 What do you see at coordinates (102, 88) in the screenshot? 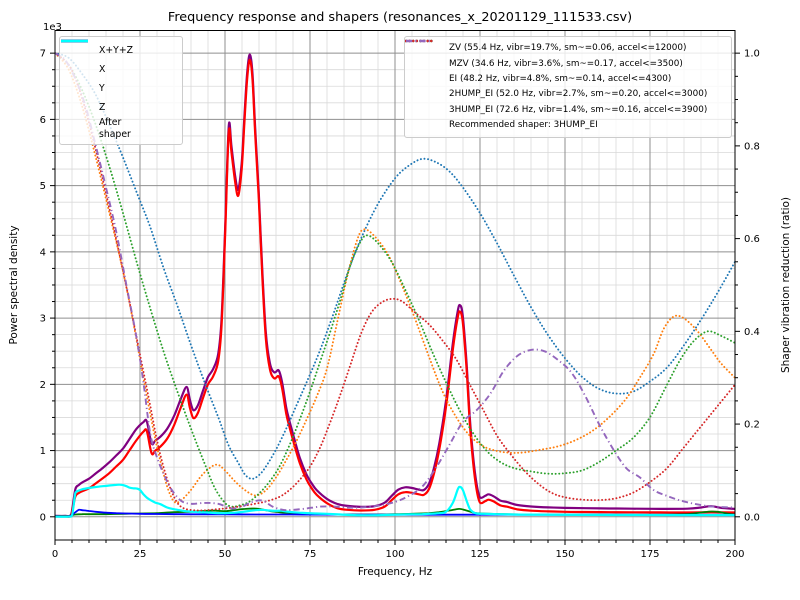
I see `legend-psd-label: Y` at bounding box center [102, 88].